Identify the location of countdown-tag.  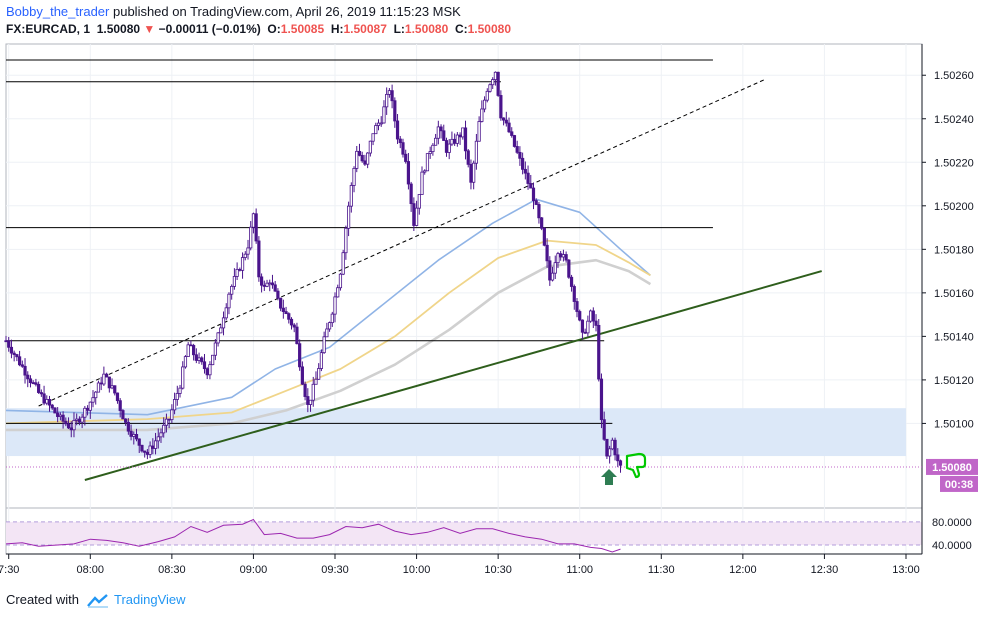
(959, 483).